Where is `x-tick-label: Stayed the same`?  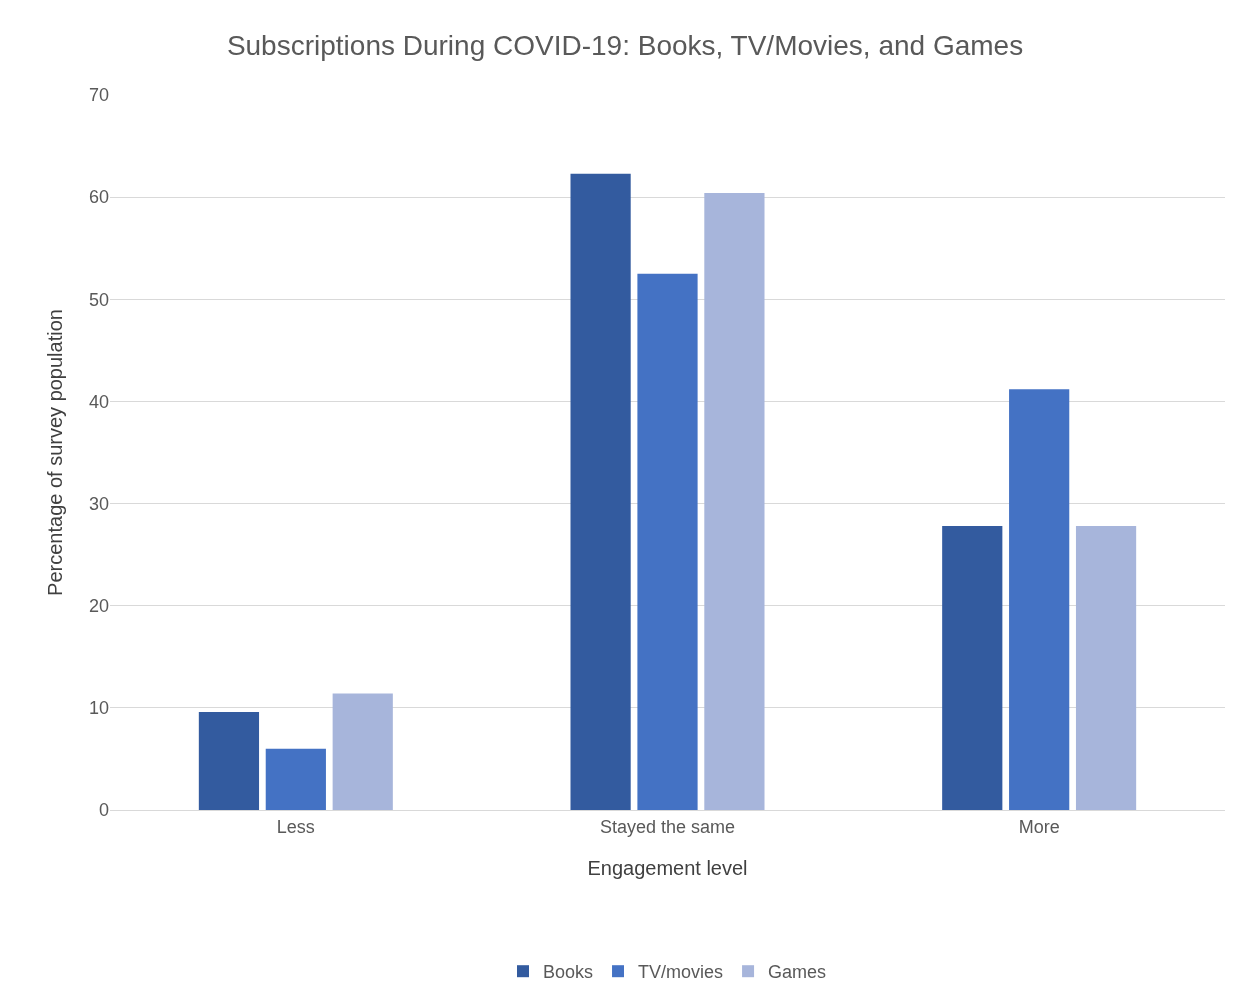 x-tick-label: Stayed the same is located at coordinates (667, 826).